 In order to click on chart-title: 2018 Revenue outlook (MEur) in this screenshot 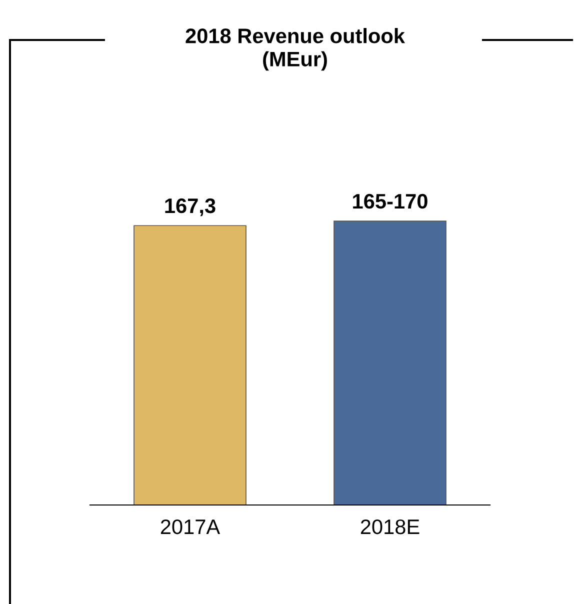, I will do `click(296, 49)`.